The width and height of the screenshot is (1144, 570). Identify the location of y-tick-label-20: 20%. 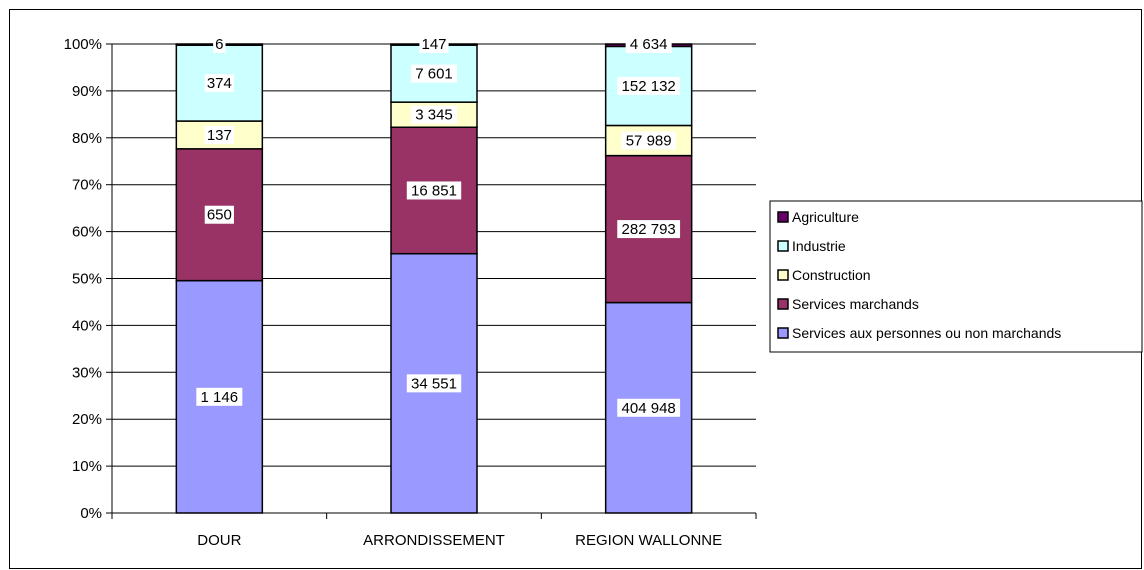
(87, 419).